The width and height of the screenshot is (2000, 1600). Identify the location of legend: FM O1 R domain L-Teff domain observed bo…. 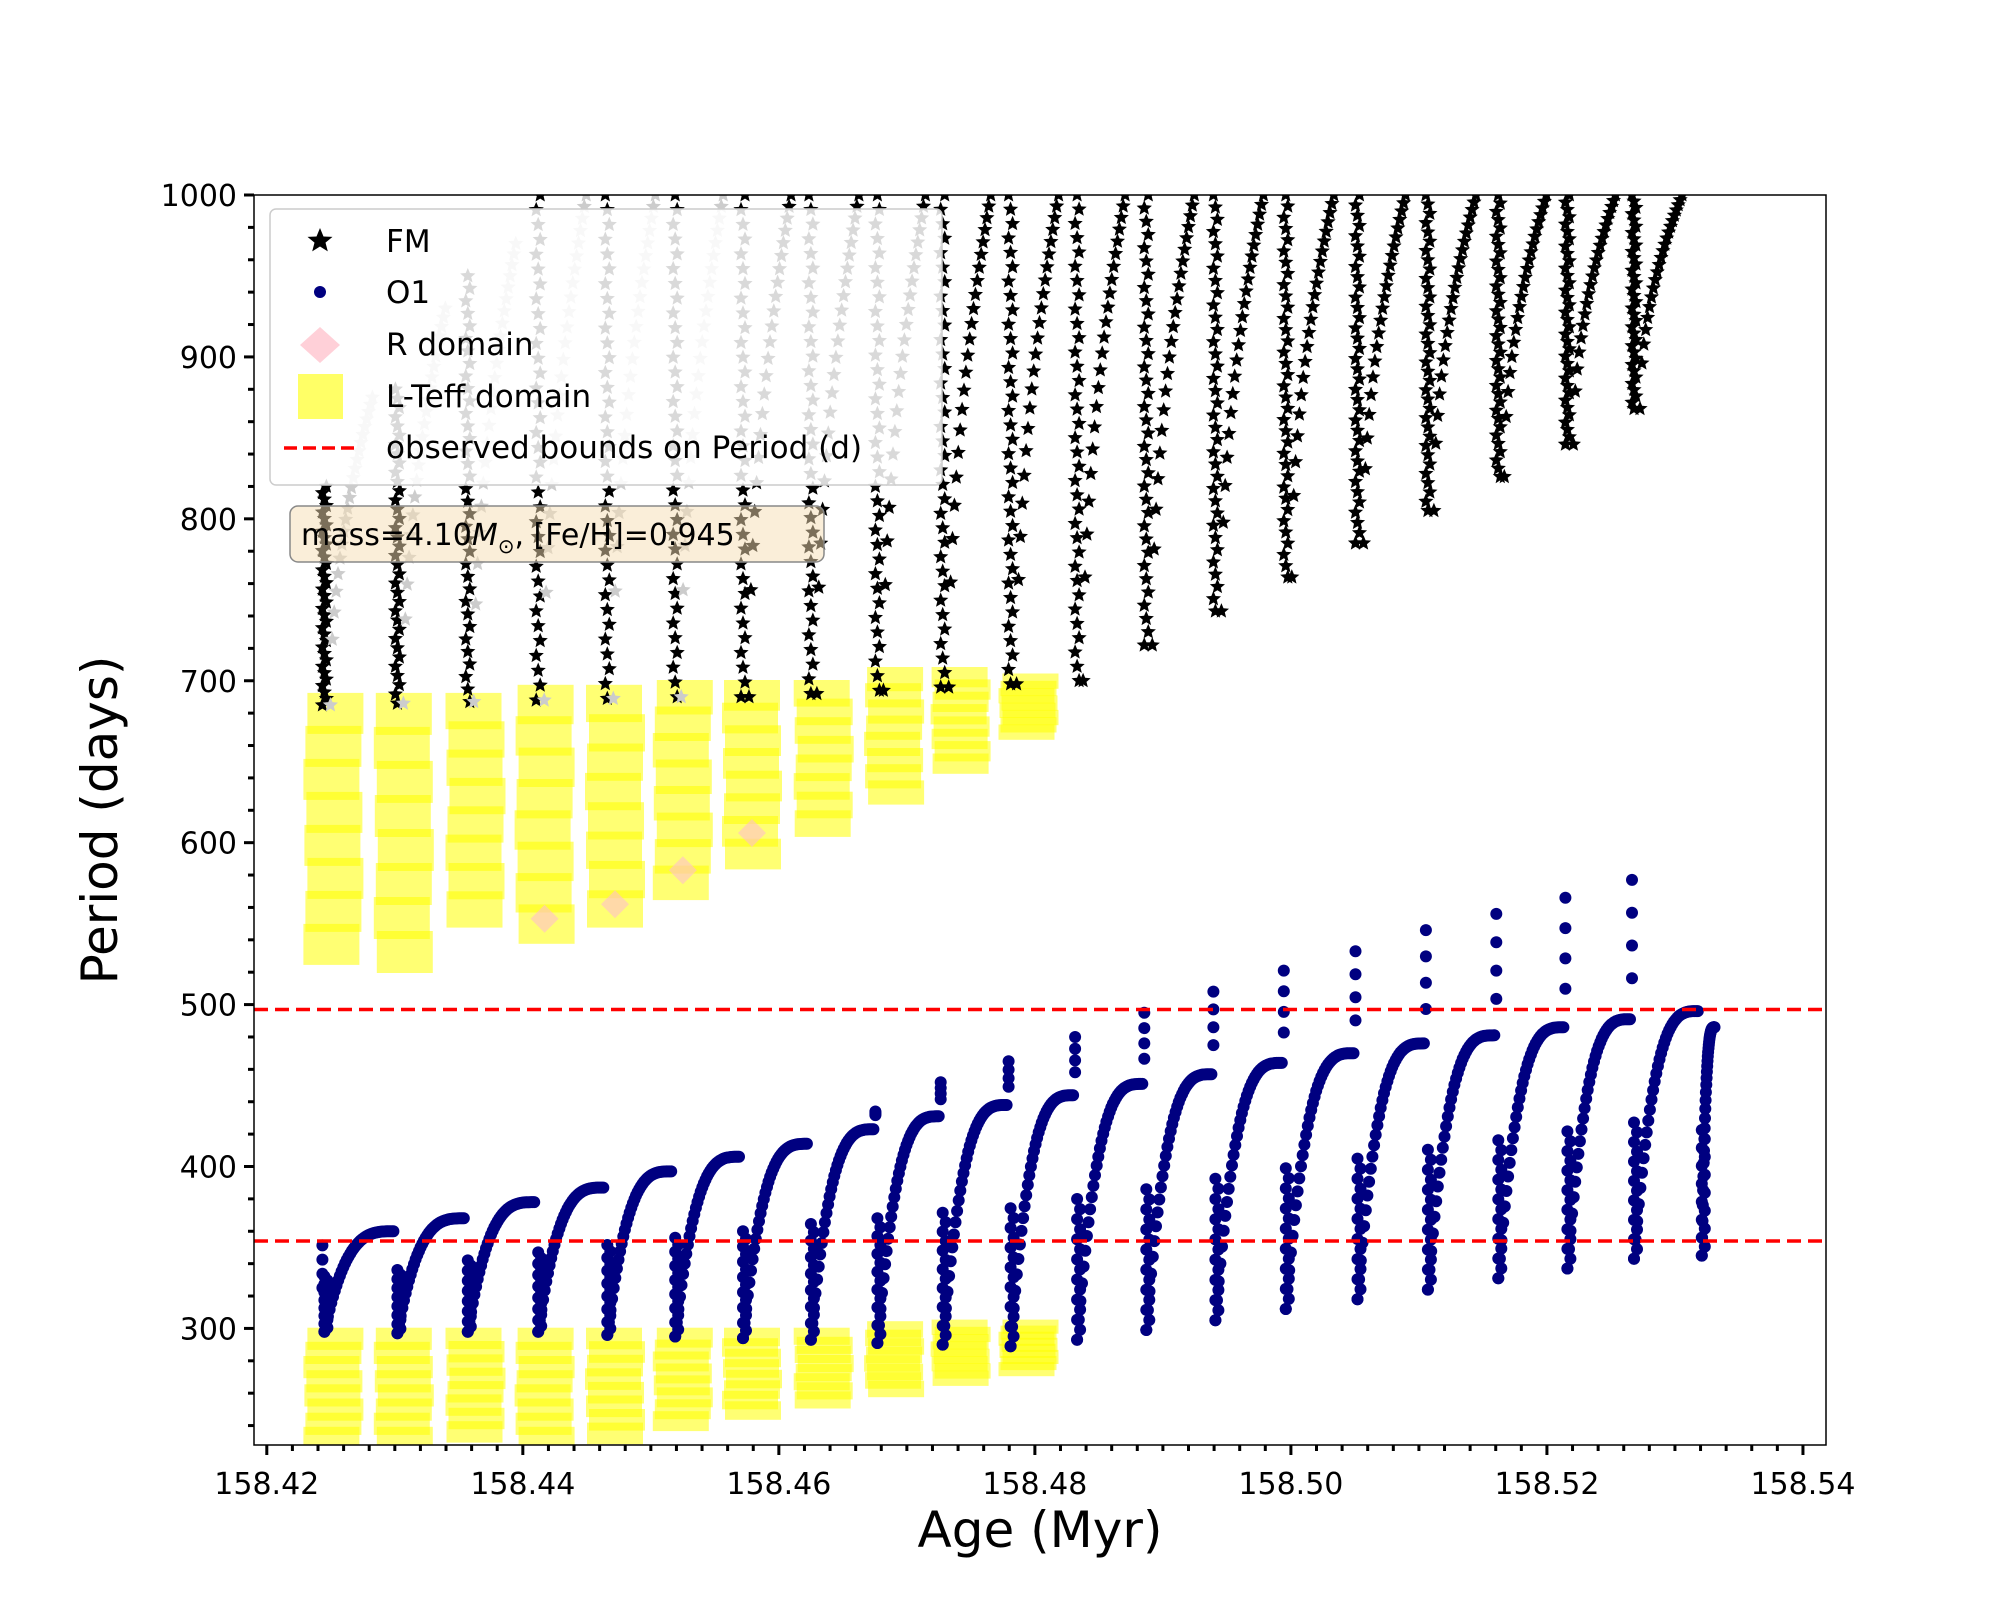
(606, 347).